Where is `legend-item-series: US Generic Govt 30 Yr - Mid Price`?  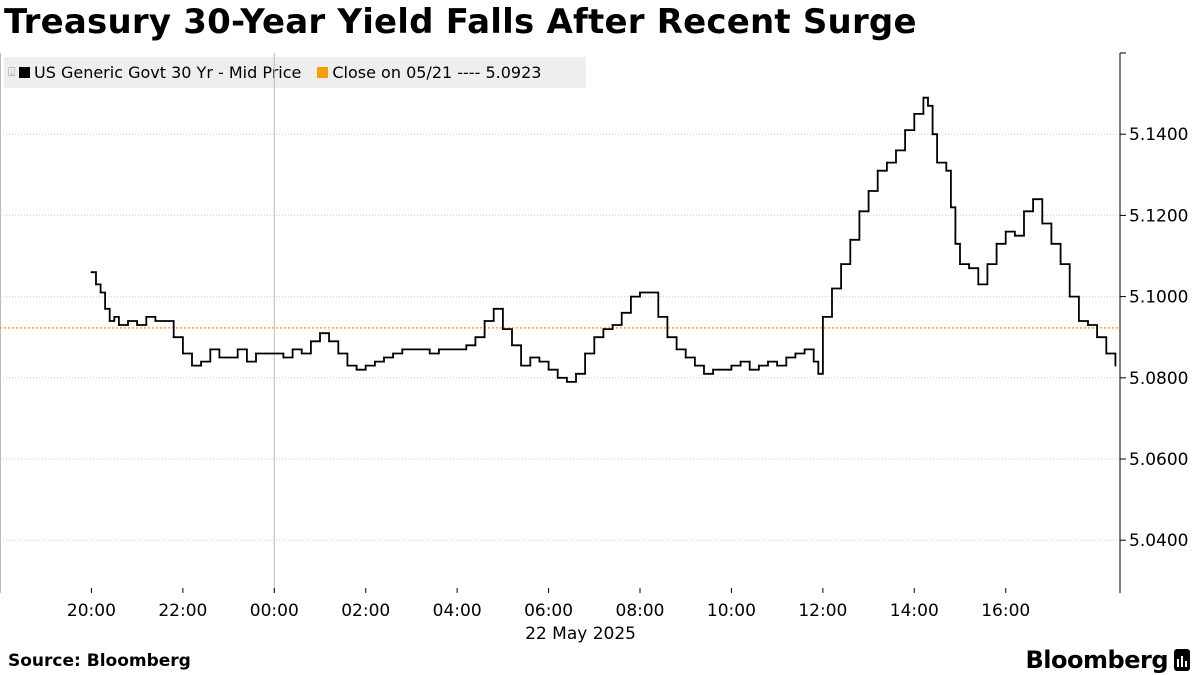
legend-item-series: US Generic Govt 30 Yr - Mid Price is located at coordinates (160, 72).